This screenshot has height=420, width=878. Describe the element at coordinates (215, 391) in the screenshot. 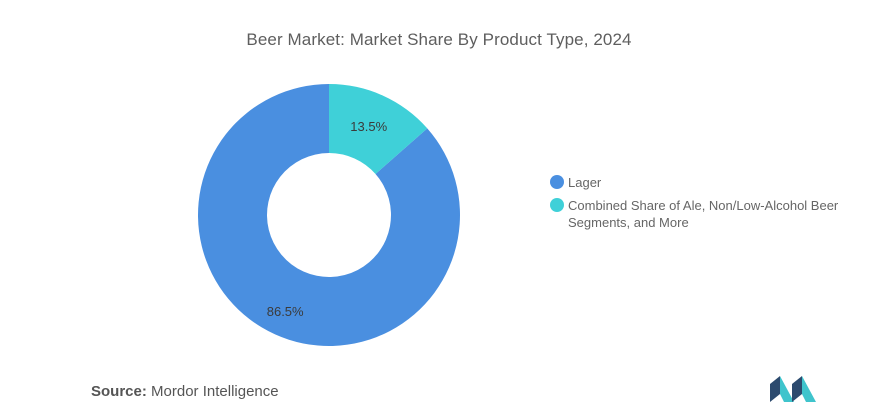

I see `source-text: Mordor Intelligence` at that location.